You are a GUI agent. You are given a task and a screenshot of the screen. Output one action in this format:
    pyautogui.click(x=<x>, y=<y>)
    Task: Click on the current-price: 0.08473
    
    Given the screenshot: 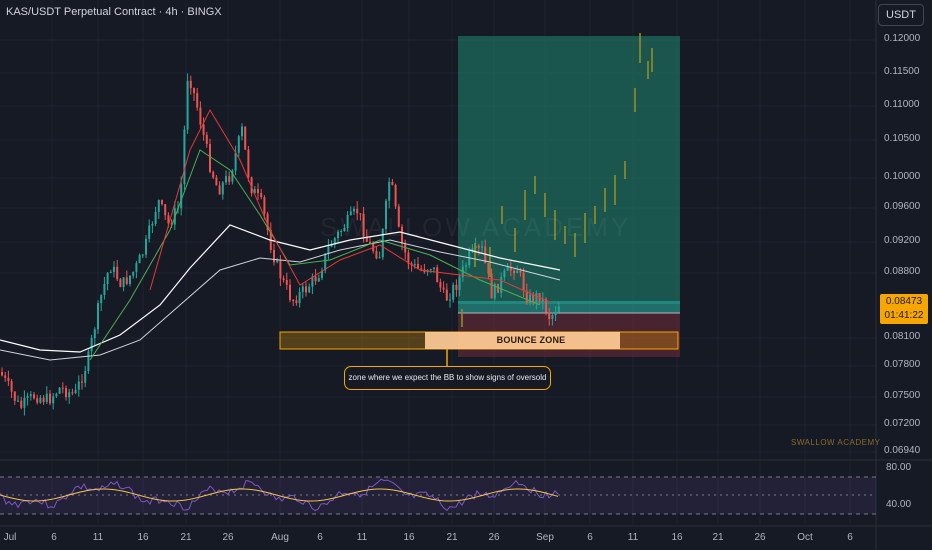 What is the action you would take?
    pyautogui.click(x=904, y=301)
    